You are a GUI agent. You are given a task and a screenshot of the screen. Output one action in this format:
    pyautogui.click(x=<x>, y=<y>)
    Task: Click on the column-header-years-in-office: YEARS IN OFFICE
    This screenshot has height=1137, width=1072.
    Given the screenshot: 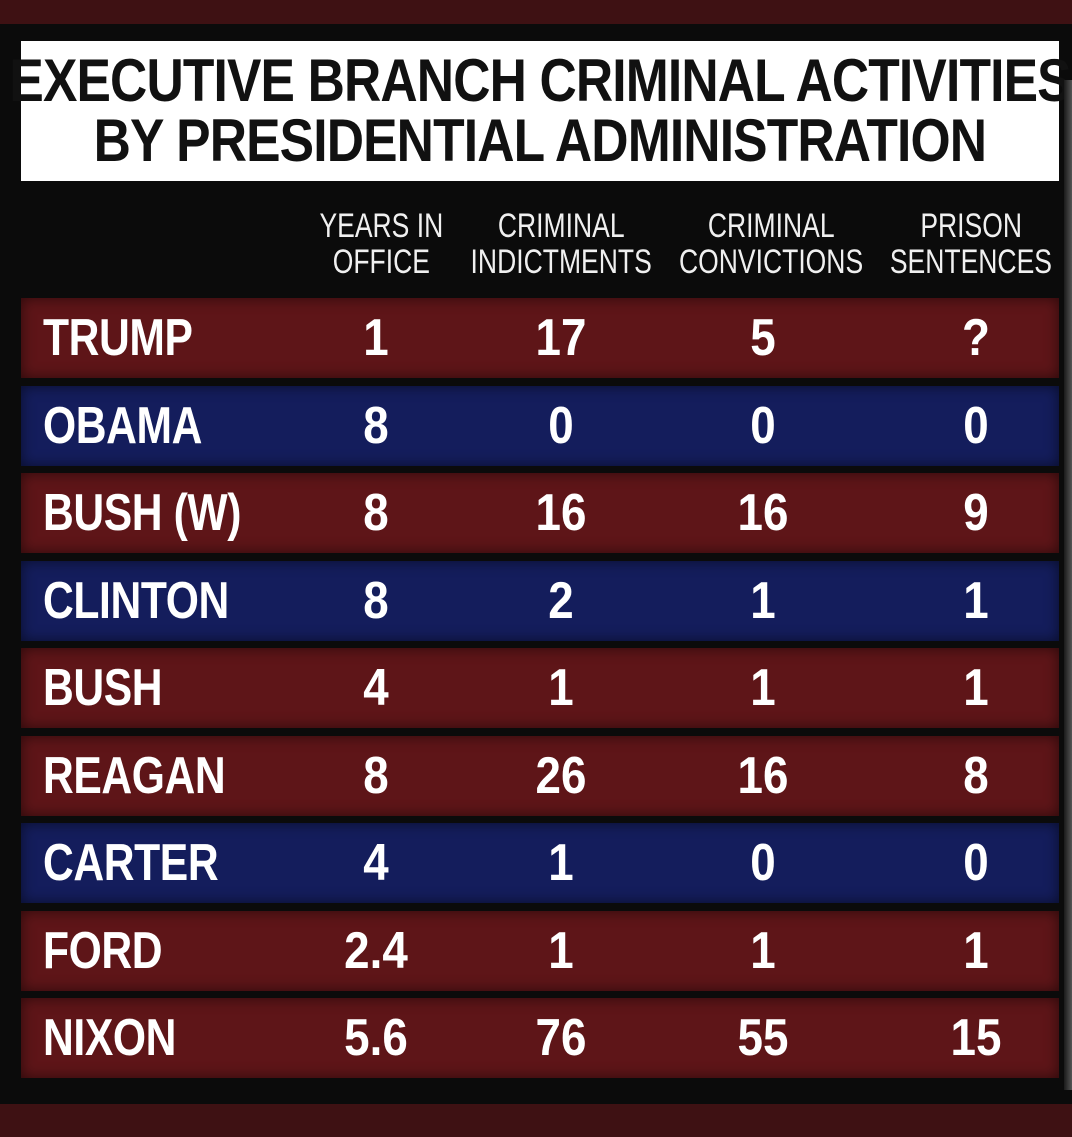 What is the action you would take?
    pyautogui.click(x=381, y=247)
    